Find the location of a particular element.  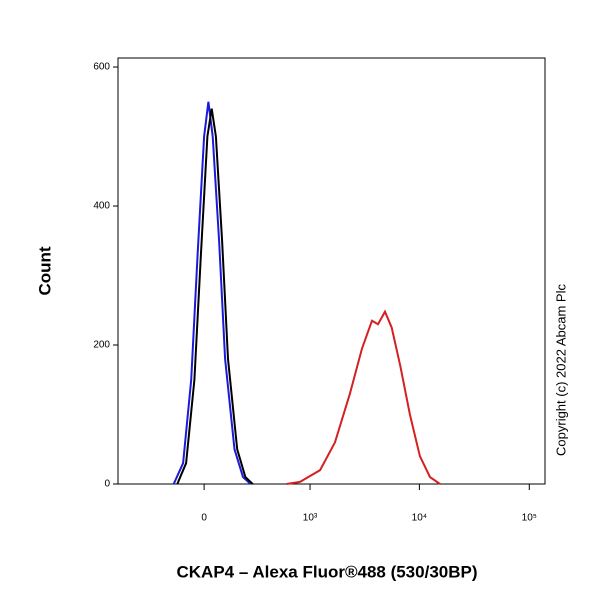

x-tick-label: 10⁴ is located at coordinates (419, 518).